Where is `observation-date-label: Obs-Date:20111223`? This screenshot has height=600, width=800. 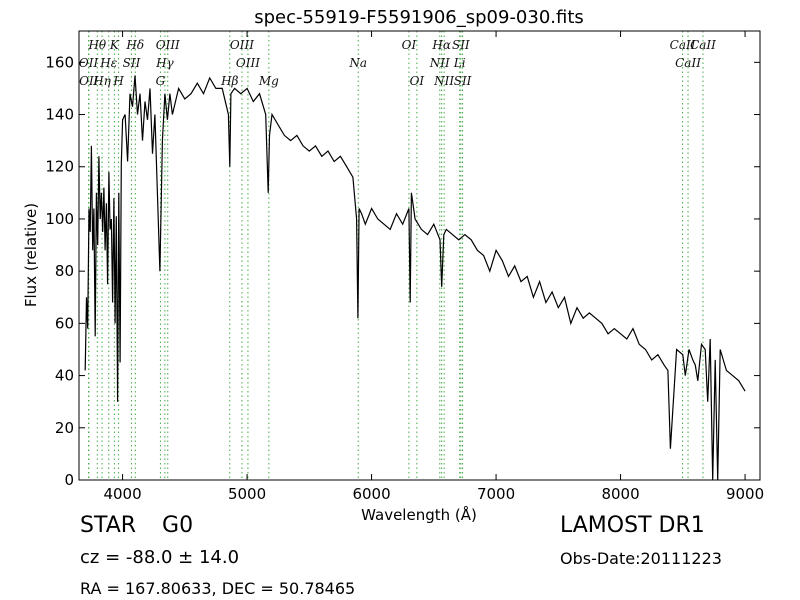
observation-date-label: Obs-Date:20111223 is located at coordinates (641, 558).